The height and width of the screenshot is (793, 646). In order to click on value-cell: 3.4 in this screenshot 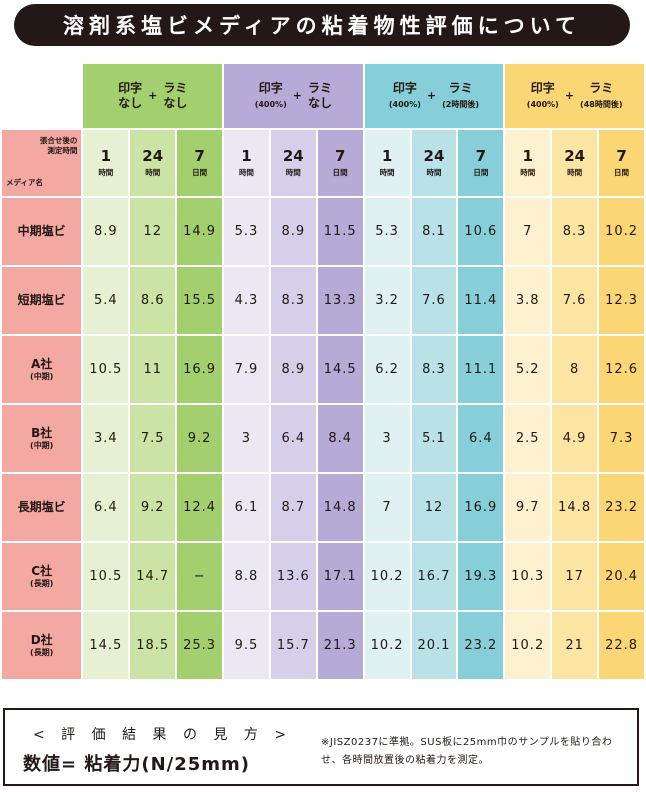, I will do `click(106, 438)`.